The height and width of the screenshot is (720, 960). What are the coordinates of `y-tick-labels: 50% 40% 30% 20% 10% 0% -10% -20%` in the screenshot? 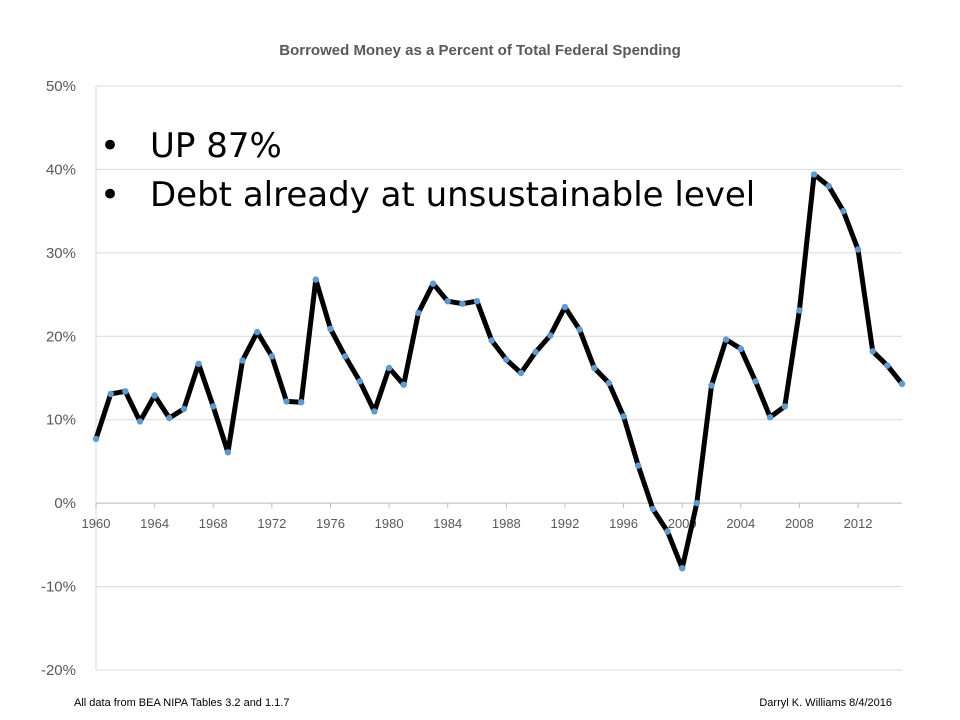 It's located at (58, 378).